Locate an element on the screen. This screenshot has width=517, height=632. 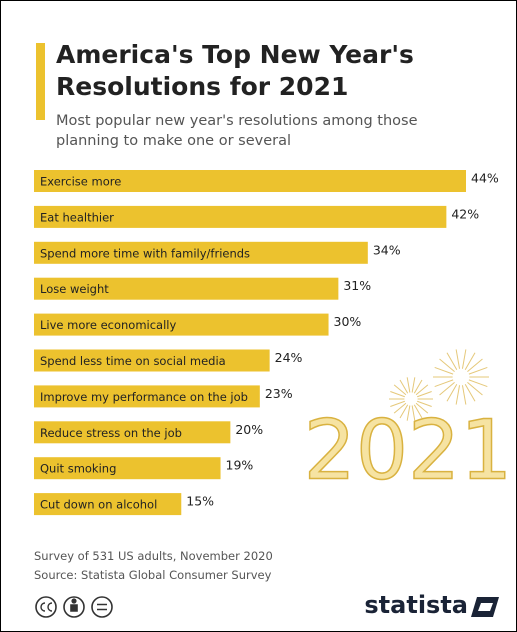
category-label: Exercise more is located at coordinates (80, 182).